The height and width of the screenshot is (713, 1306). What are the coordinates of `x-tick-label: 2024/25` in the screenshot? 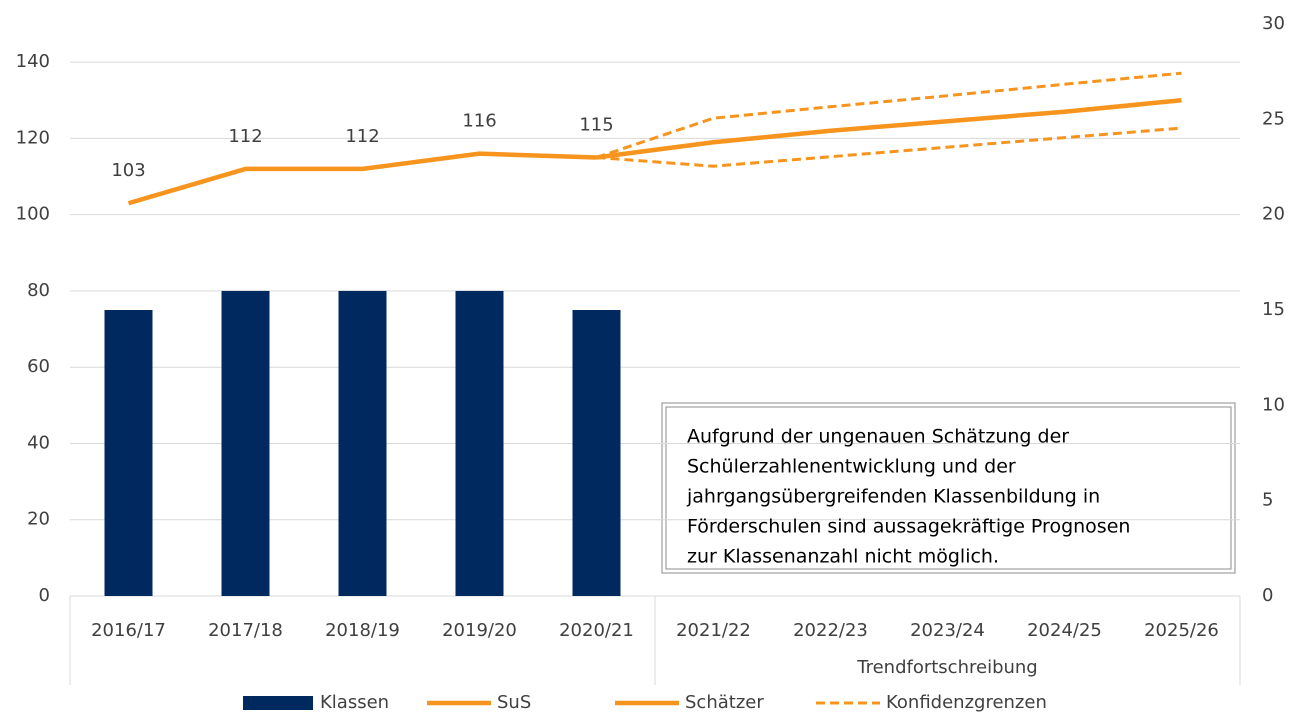 It's located at (1064, 630).